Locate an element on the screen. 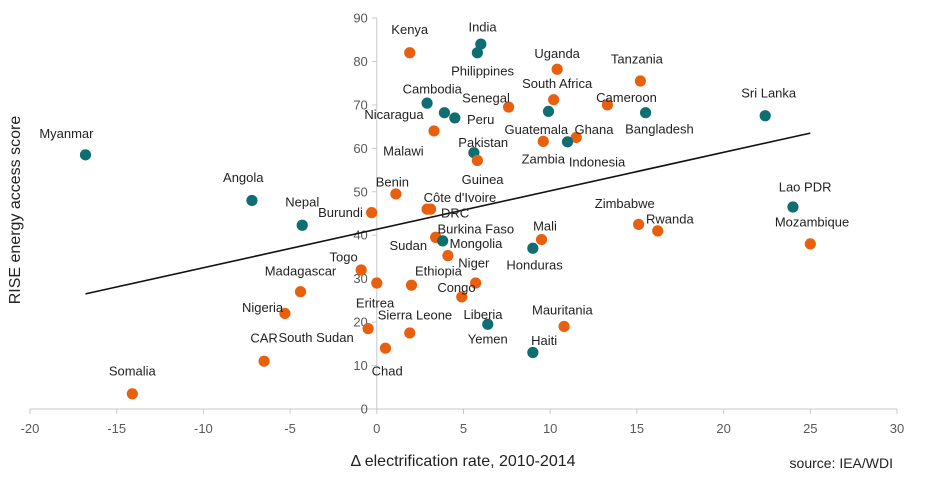  source-note: source: IEA/WDI is located at coordinates (841, 463).